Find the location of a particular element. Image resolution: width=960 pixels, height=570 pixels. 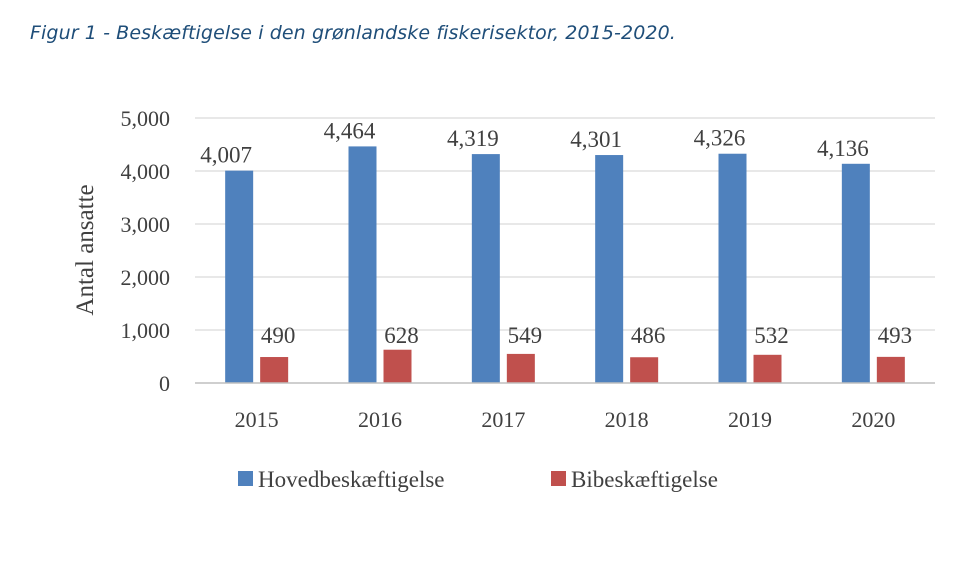

y-tick-label: 2,000 is located at coordinates (146, 277).